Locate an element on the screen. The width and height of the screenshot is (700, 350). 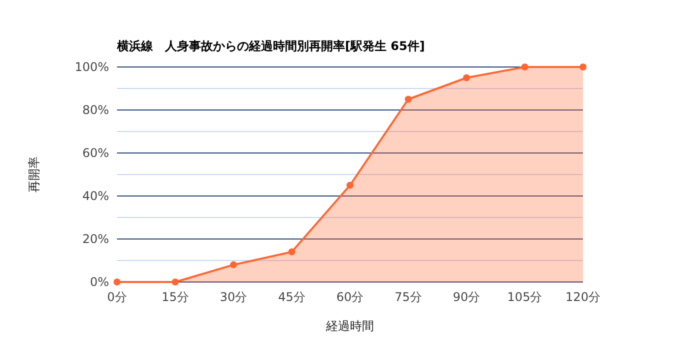
chart-title: 横浜線 人身事故からの経過時間別再開率[駅発生 65件] is located at coordinates (270, 46).